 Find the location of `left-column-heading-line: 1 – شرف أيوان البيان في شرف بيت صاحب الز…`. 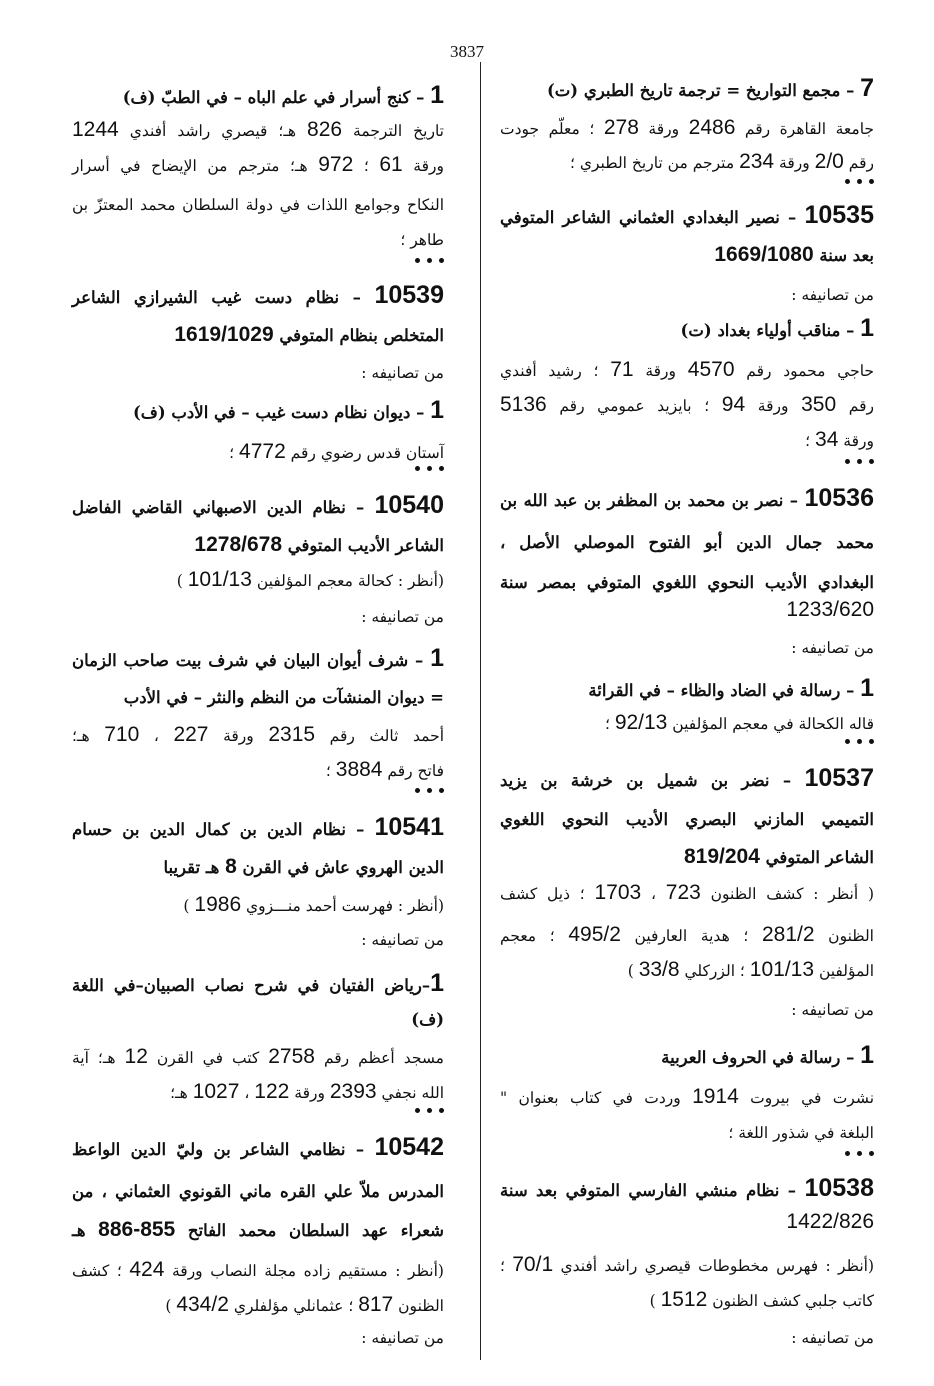

left-column-heading-line: 1 – شرف أيوان البيان في شرف بيت صاحب الز… is located at coordinates (258, 658).